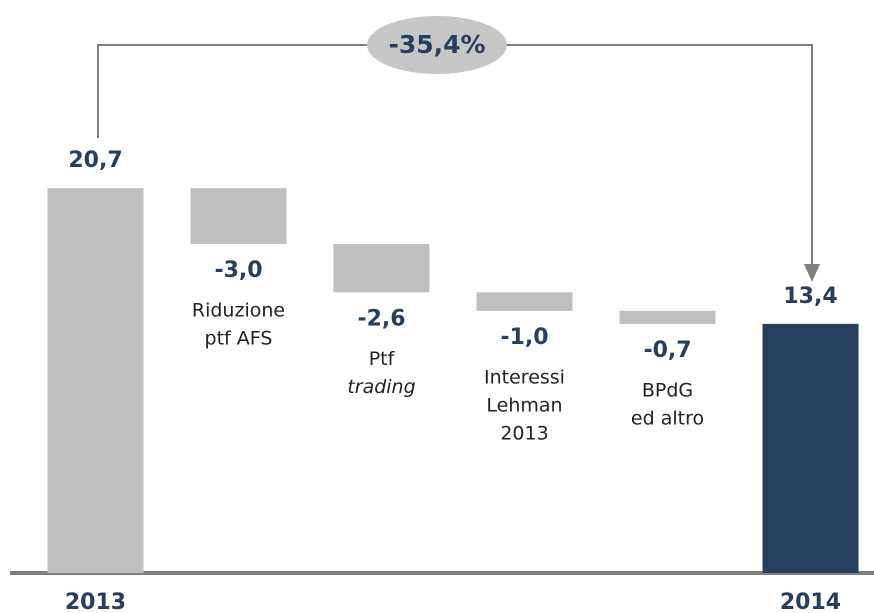 Image resolution: width=874 pixels, height=613 pixels. What do you see at coordinates (95, 160) in the screenshot?
I see `value-label: 20,7` at bounding box center [95, 160].